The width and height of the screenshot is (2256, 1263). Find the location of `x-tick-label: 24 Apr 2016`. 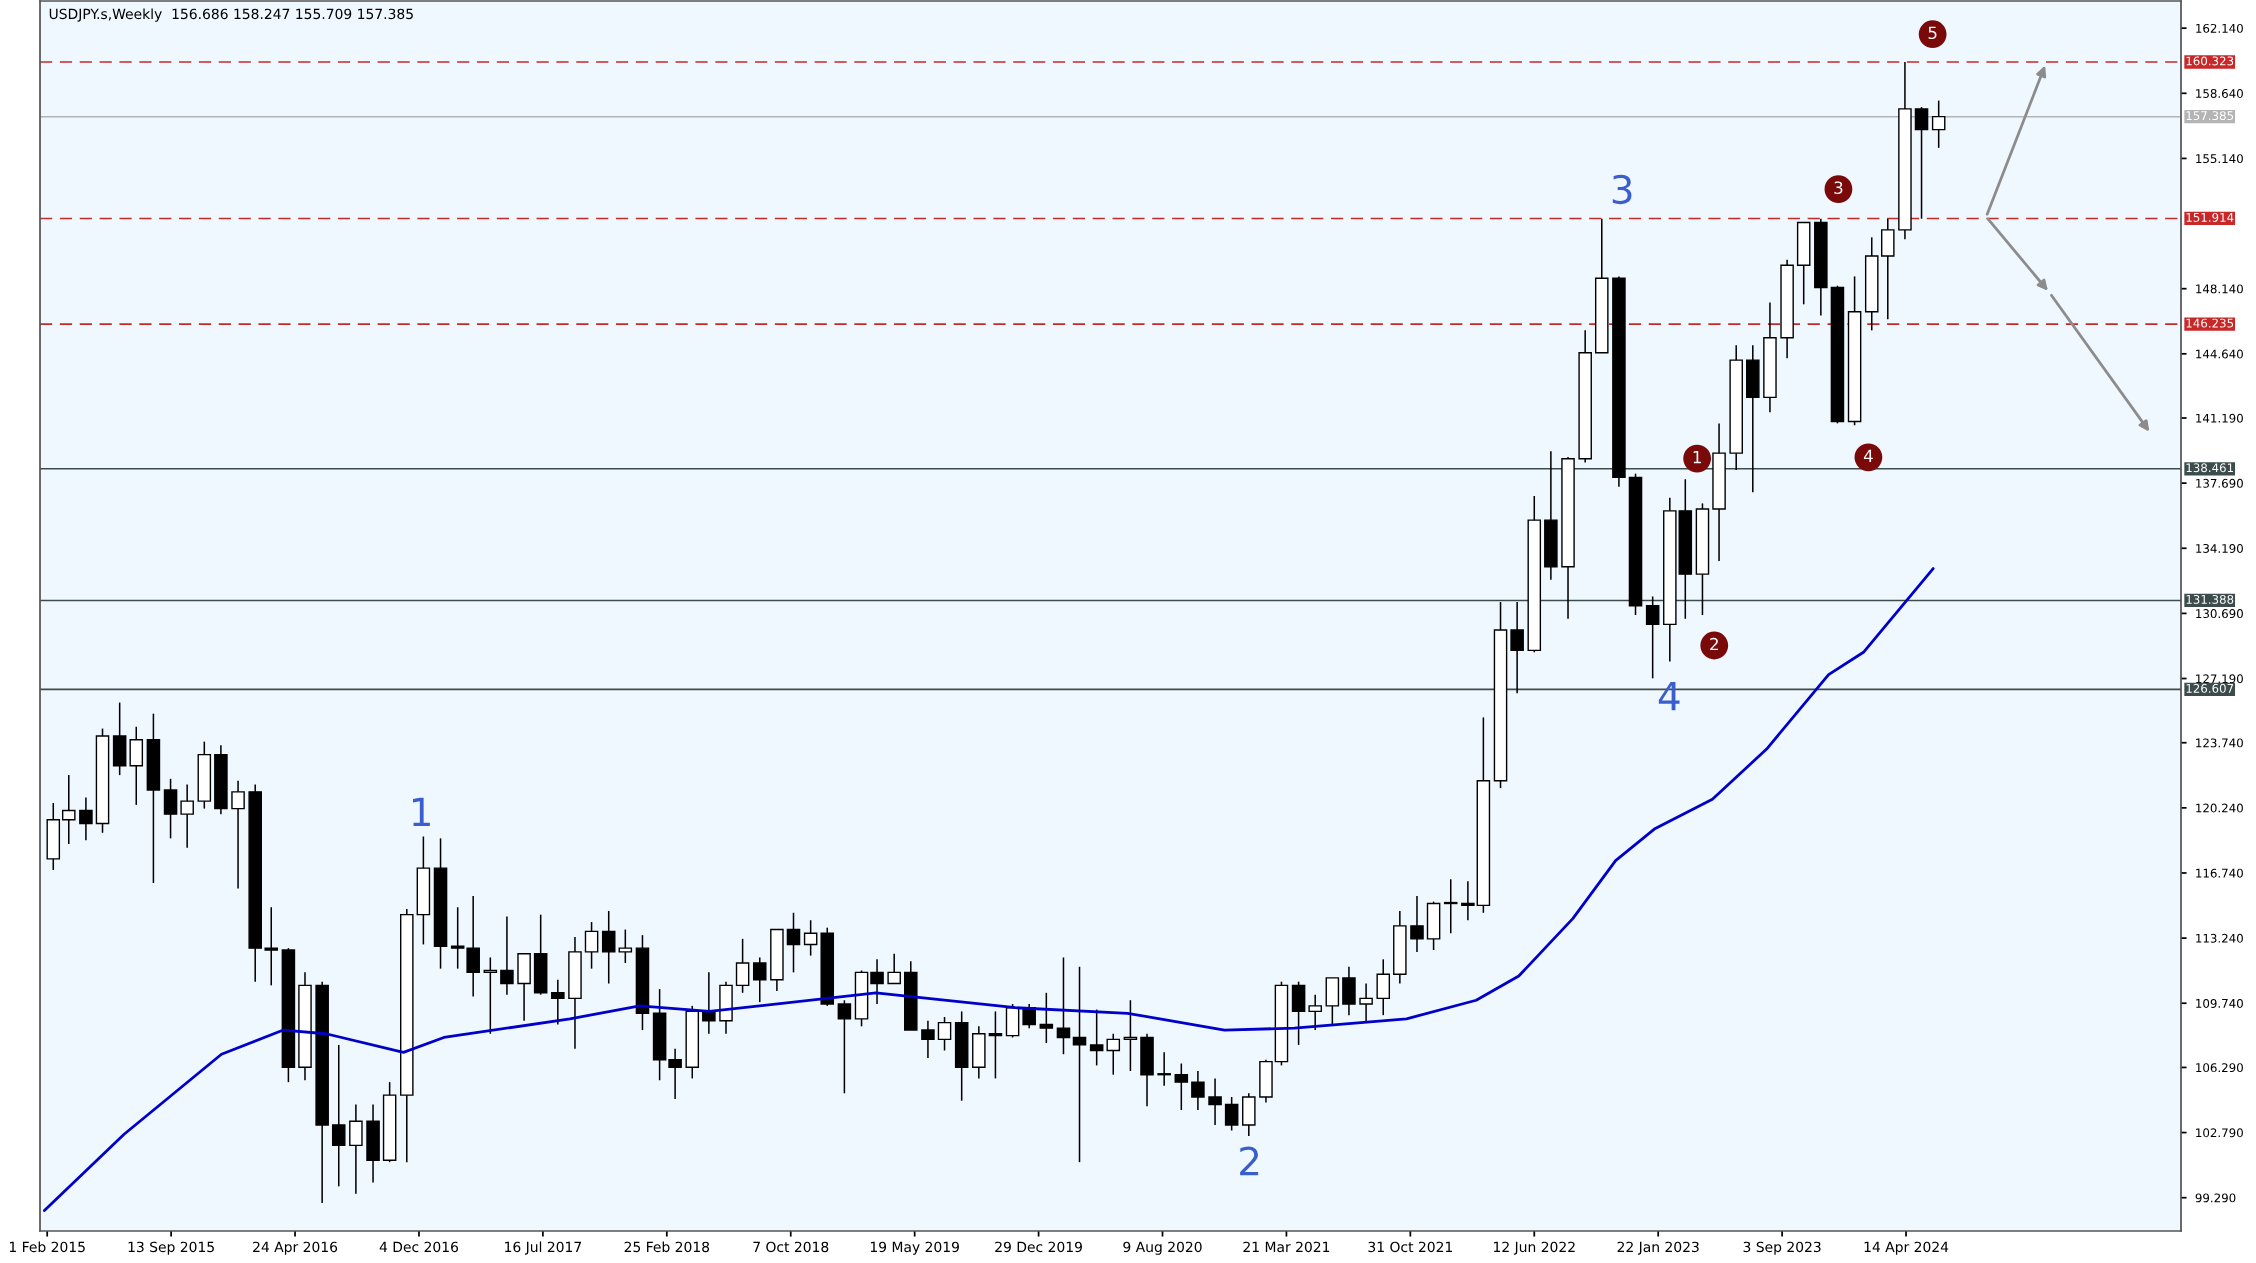

x-tick-label: 24 Apr 2016 is located at coordinates (295, 1248).